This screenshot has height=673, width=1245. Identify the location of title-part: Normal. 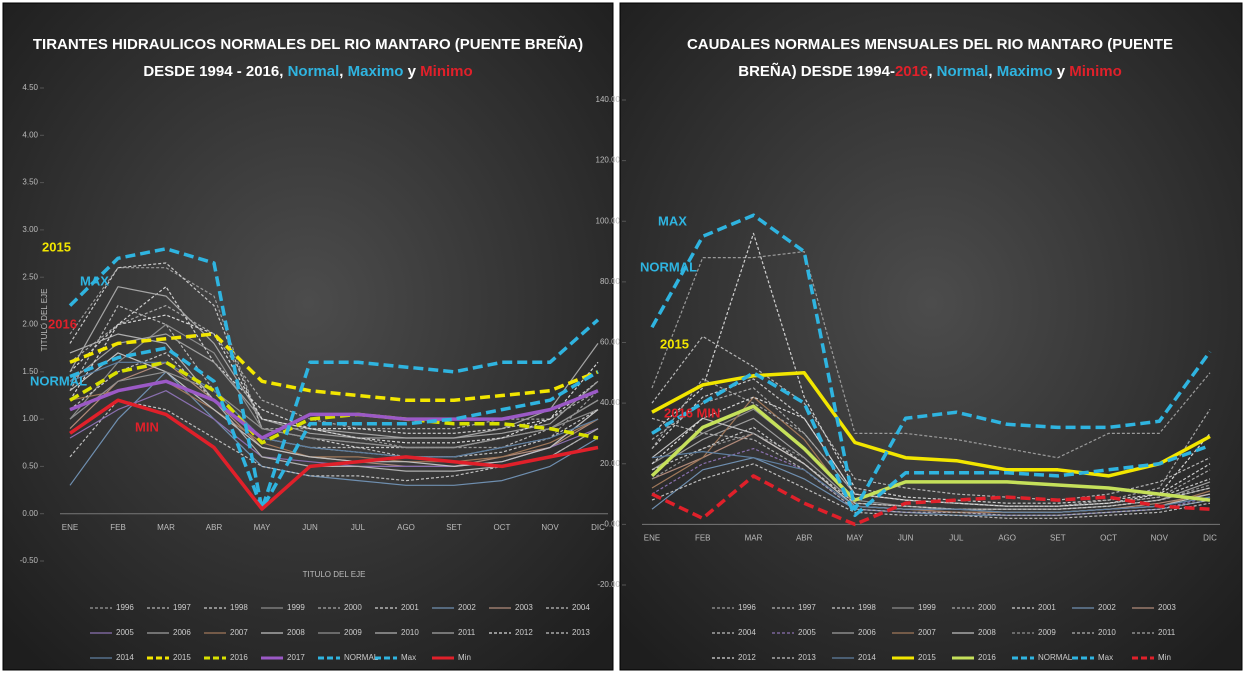
(314, 71).